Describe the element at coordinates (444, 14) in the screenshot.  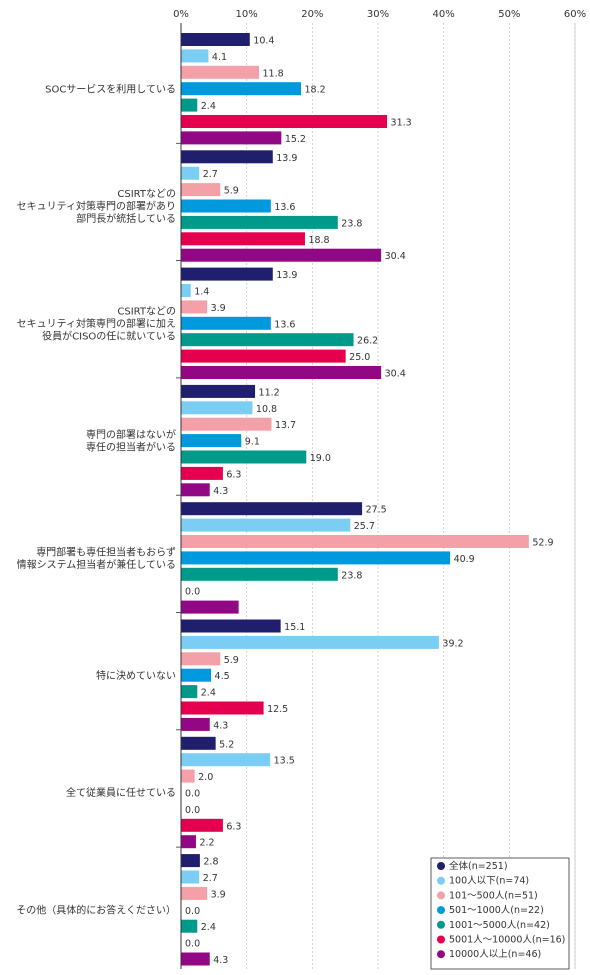
I see `x-tick-label: 40%` at that location.